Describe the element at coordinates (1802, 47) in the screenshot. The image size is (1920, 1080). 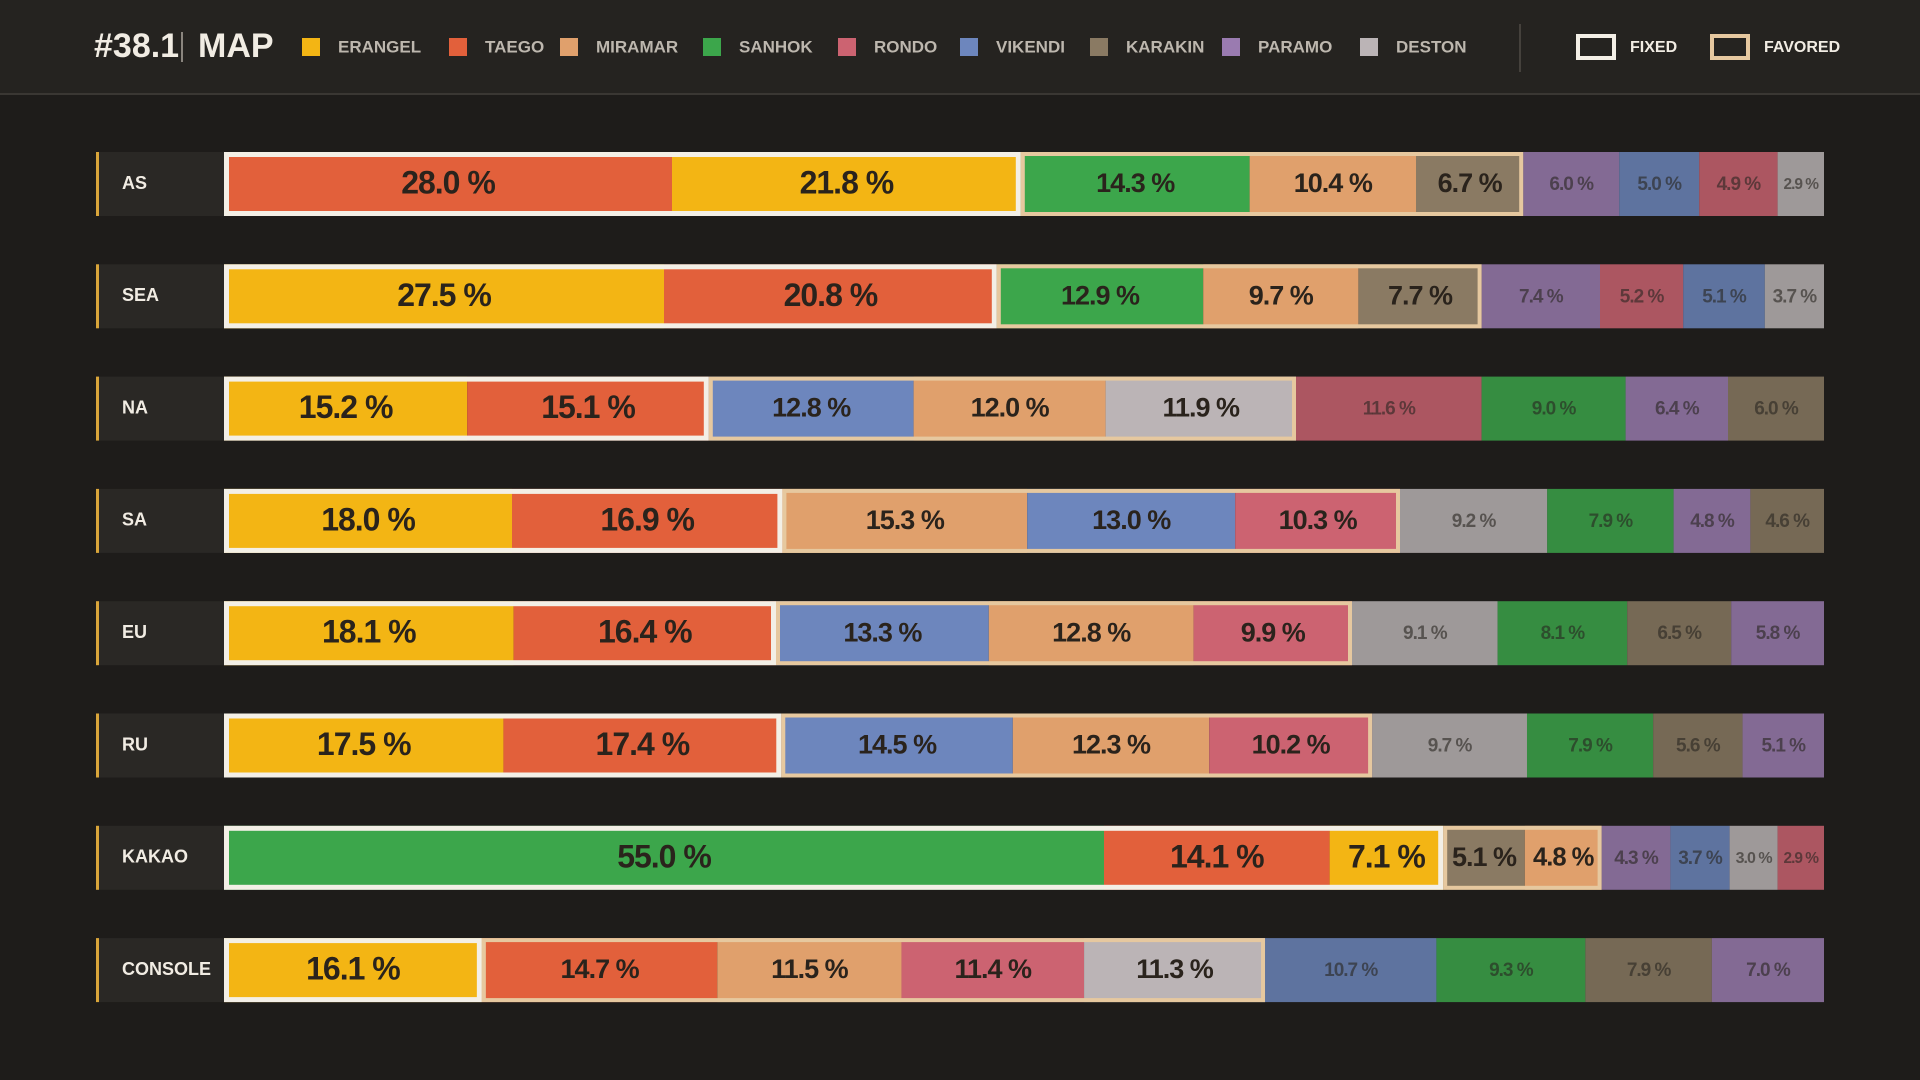
I see `group-legend-label: FAVORED` at that location.